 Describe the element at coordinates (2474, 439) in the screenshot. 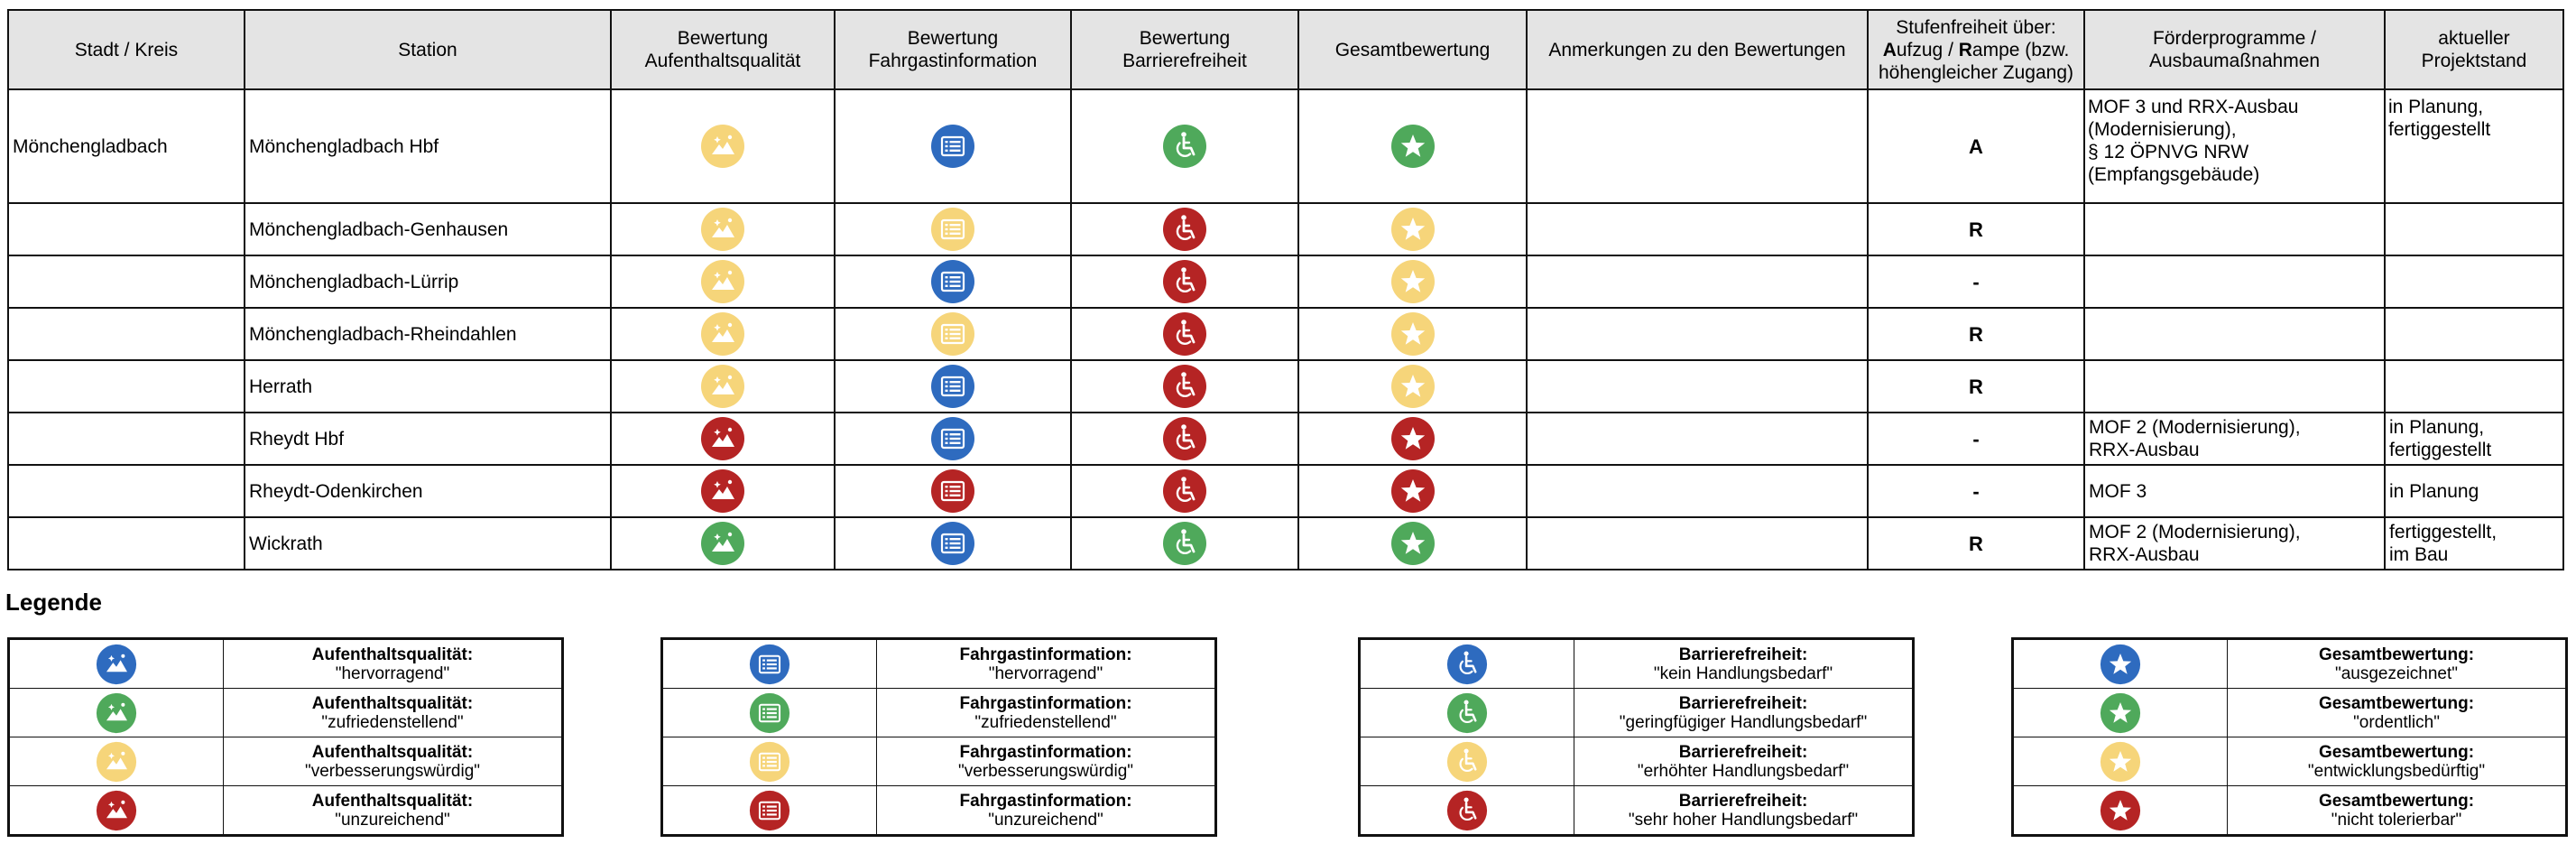

I see `cell-status: in Planung, fertiggestellt` at that location.